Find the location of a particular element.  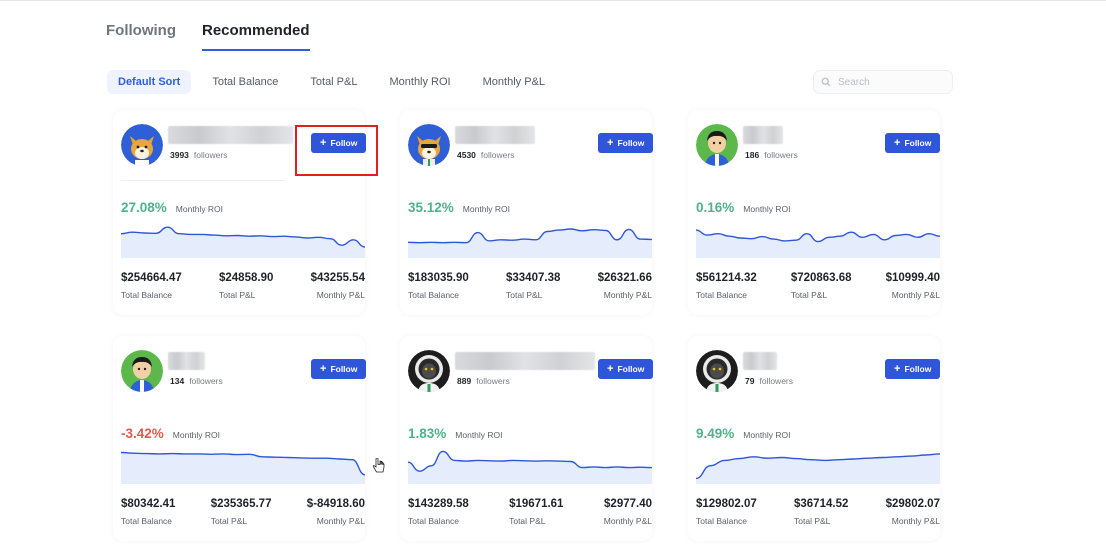

annotation-highlight-box is located at coordinates (336, 150).